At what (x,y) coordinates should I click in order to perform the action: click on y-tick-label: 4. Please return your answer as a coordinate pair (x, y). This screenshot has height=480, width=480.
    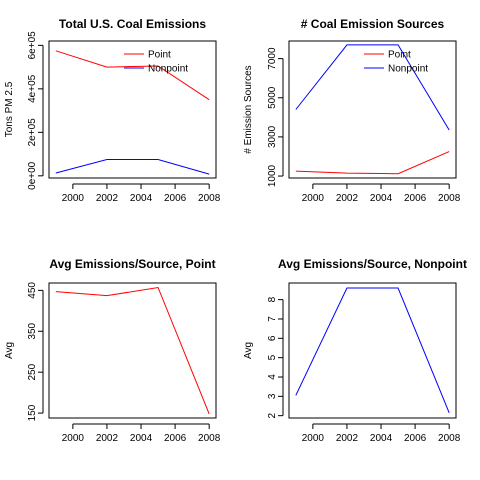
    Looking at the image, I should click on (272, 377).